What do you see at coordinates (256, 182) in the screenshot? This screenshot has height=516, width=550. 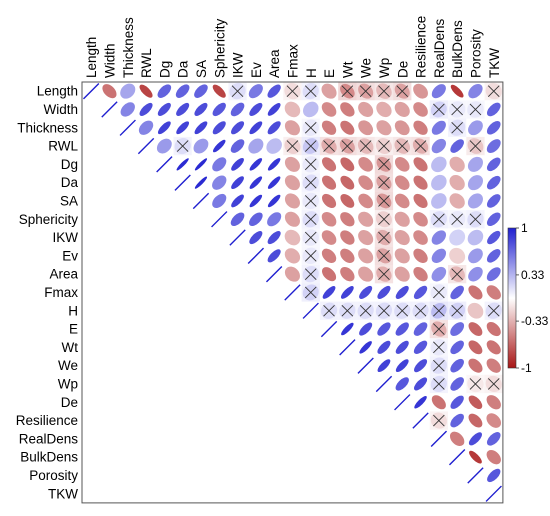 I see `corr-ellipse-da-ev` at bounding box center [256, 182].